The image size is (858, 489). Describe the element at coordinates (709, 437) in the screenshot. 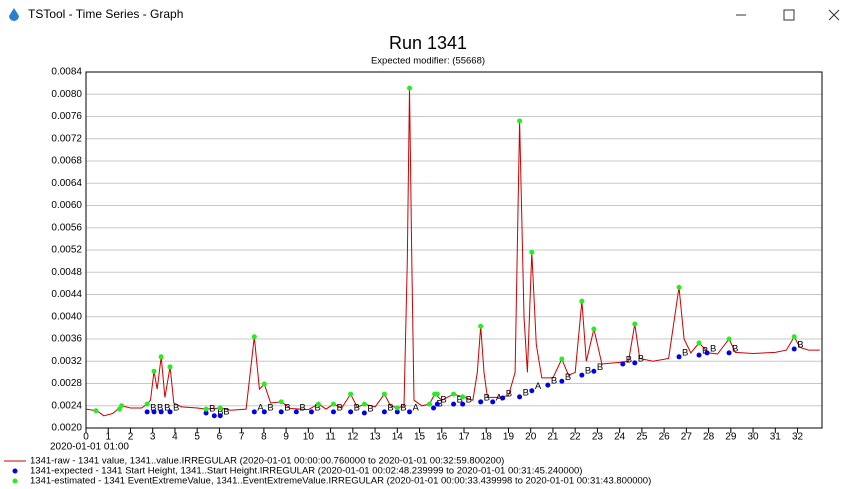

I see `x-tick-label: 28` at that location.